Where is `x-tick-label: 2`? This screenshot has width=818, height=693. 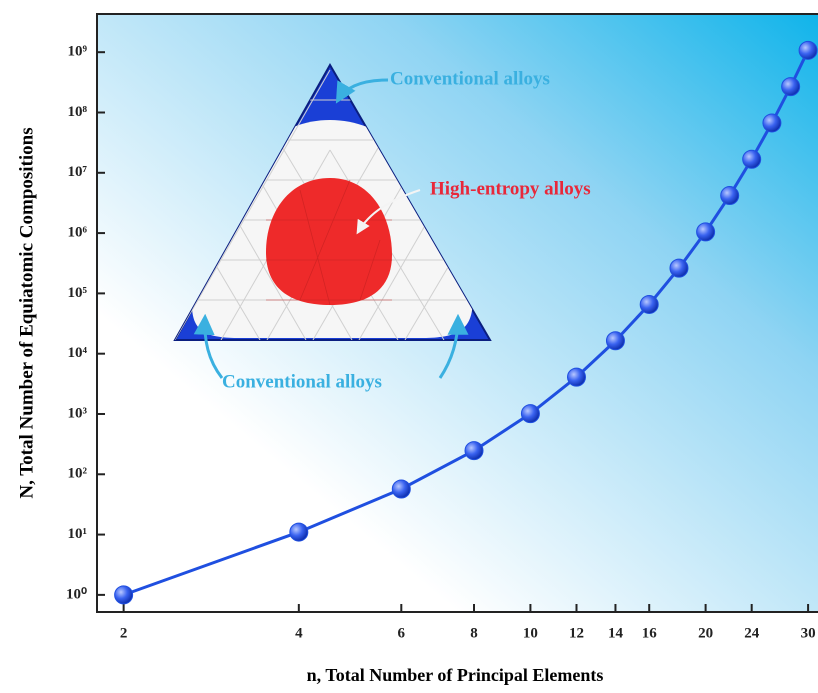 x-tick-label: 2 is located at coordinates (124, 633).